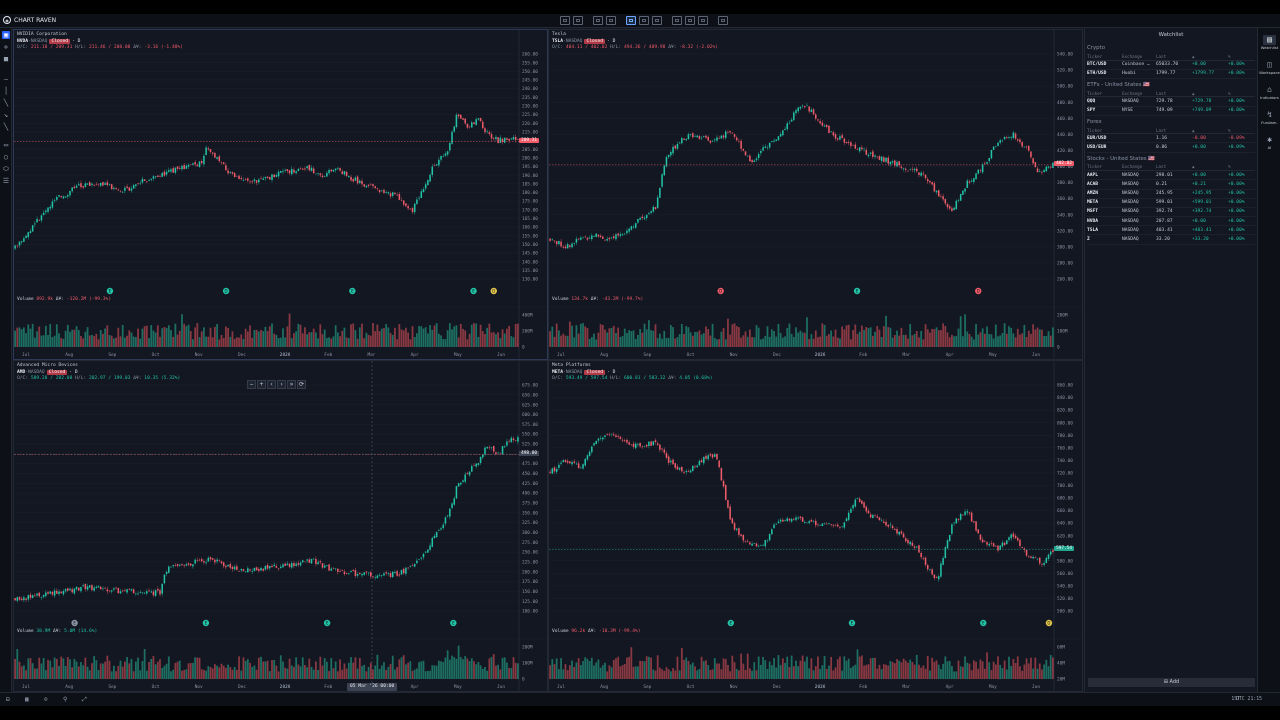 This screenshot has width=1280, height=720. What do you see at coordinates (261, 384) in the screenshot?
I see `zoom-in-button: +` at bounding box center [261, 384].